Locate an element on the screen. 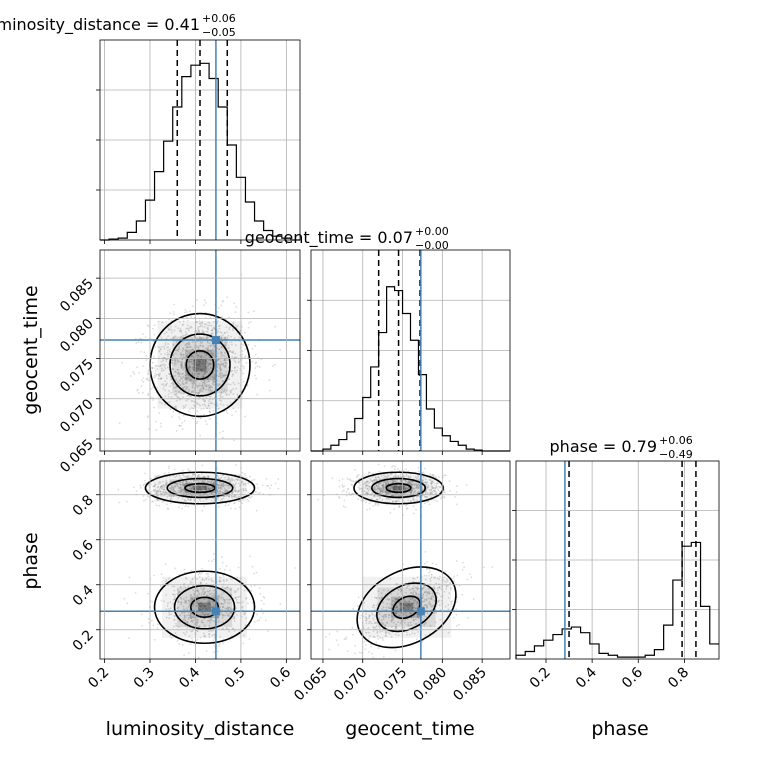 Image resolution: width=760 pixels, height=760 pixels. density-block is located at coordinates (200, 488).